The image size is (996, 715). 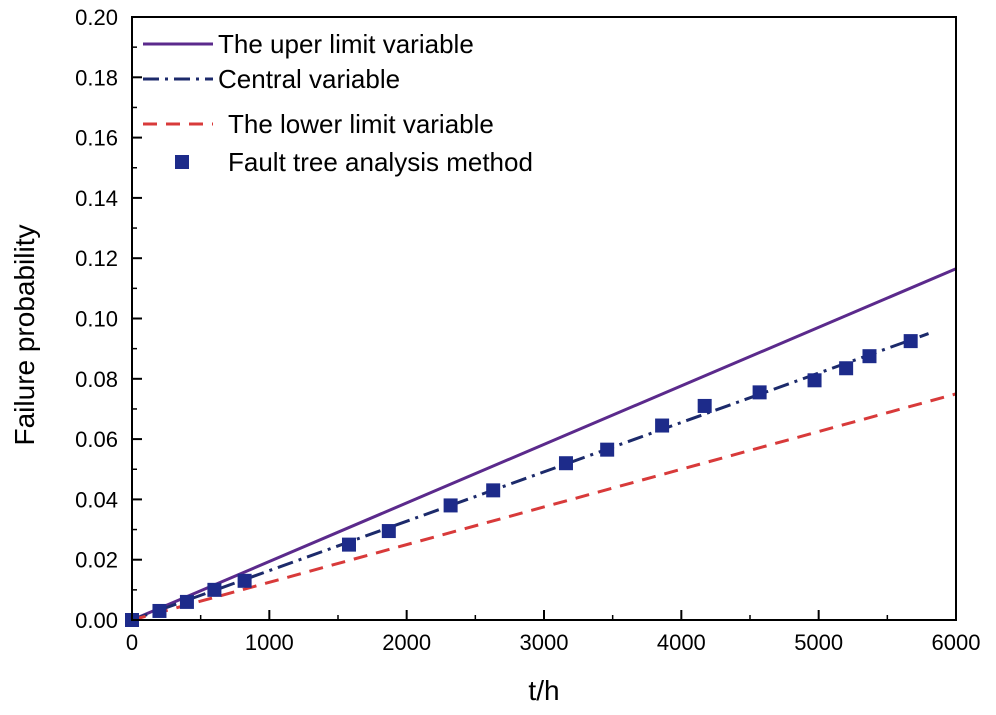 I want to click on y-tick-label: 0.02, so click(x=96, y=560).